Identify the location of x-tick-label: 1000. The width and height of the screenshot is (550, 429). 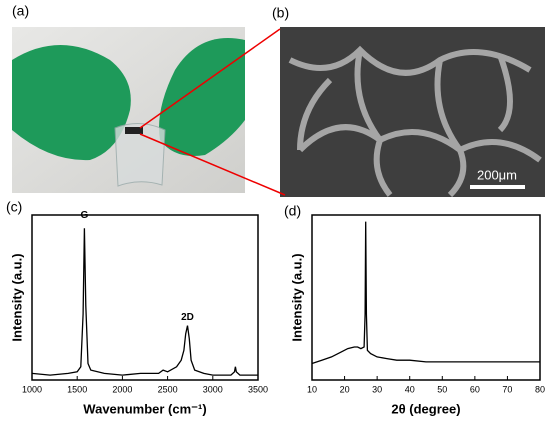
(32, 389).